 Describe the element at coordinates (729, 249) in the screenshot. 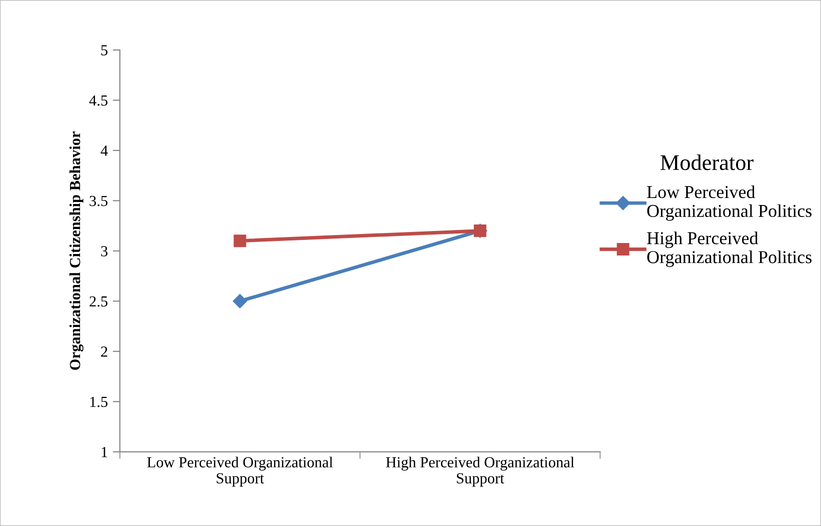

I see `legend-label: High Perceived Organizational Politics` at that location.